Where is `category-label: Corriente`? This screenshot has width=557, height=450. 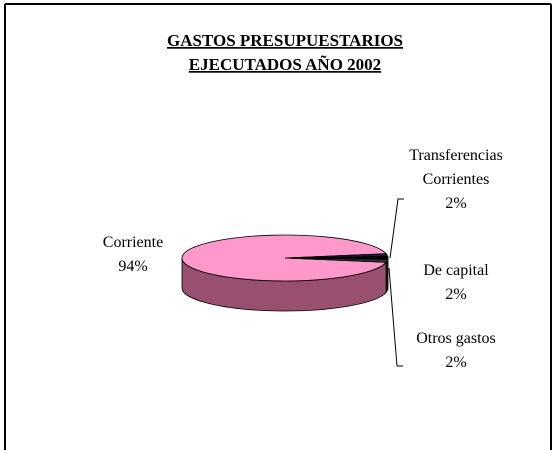 category-label: Corriente is located at coordinates (133, 242).